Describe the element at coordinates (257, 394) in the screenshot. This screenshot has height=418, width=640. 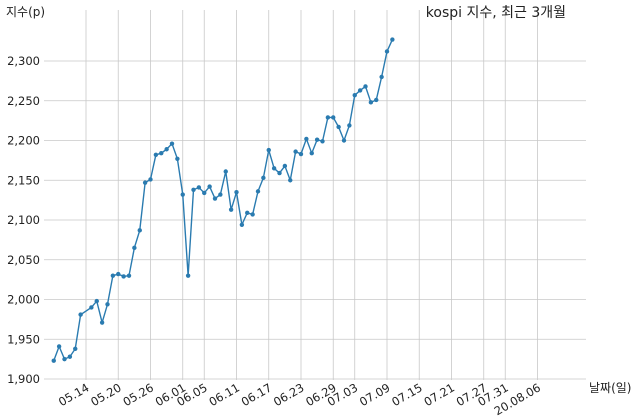
I see `x-tick-label: 06.17` at that location.